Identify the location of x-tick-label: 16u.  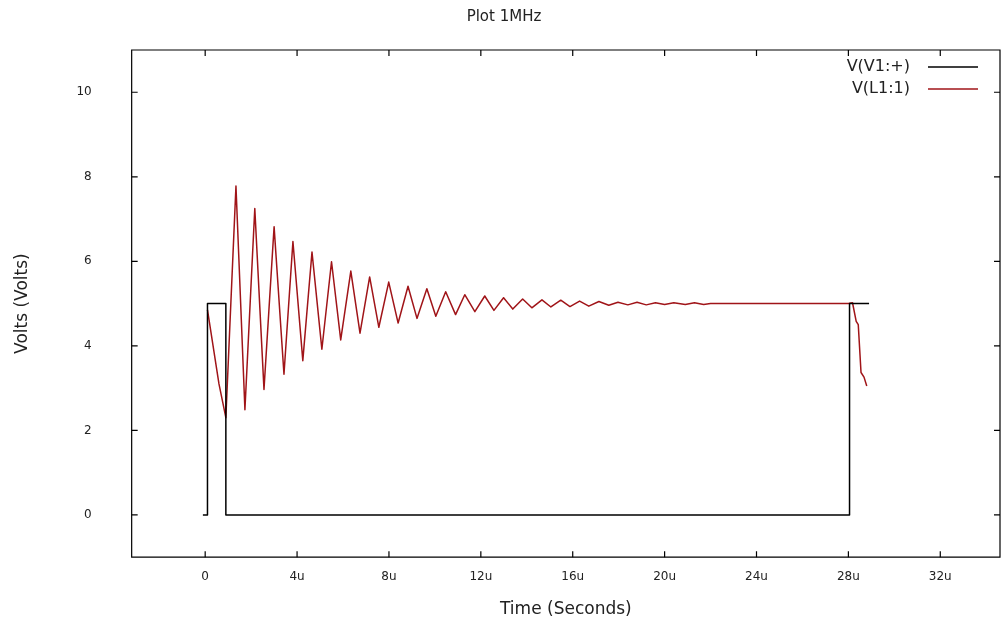
(573, 575).